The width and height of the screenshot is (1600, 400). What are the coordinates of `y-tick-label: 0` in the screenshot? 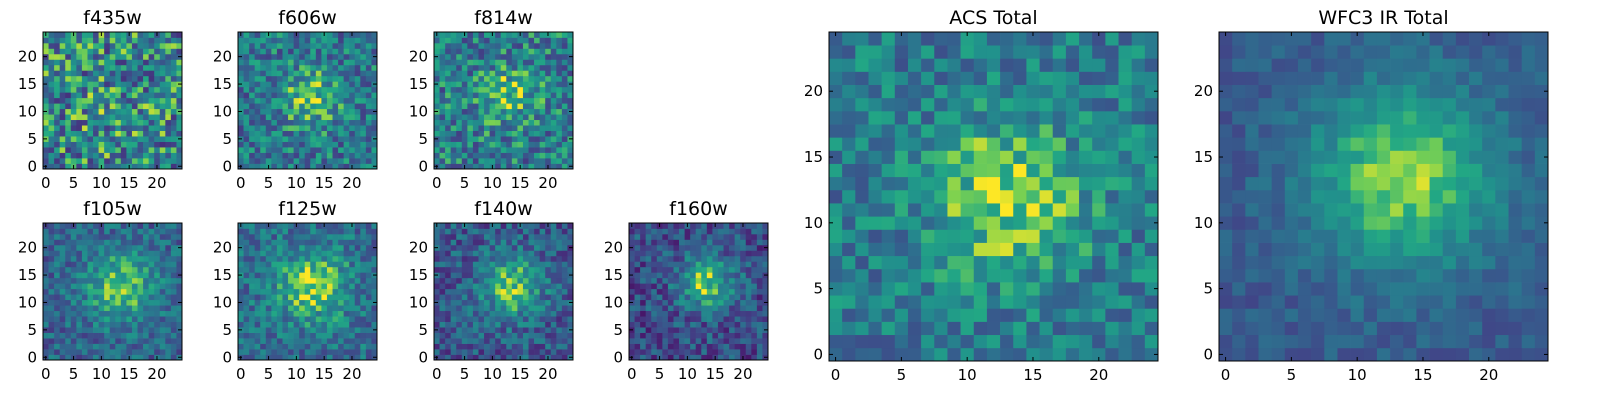 It's located at (32, 357).